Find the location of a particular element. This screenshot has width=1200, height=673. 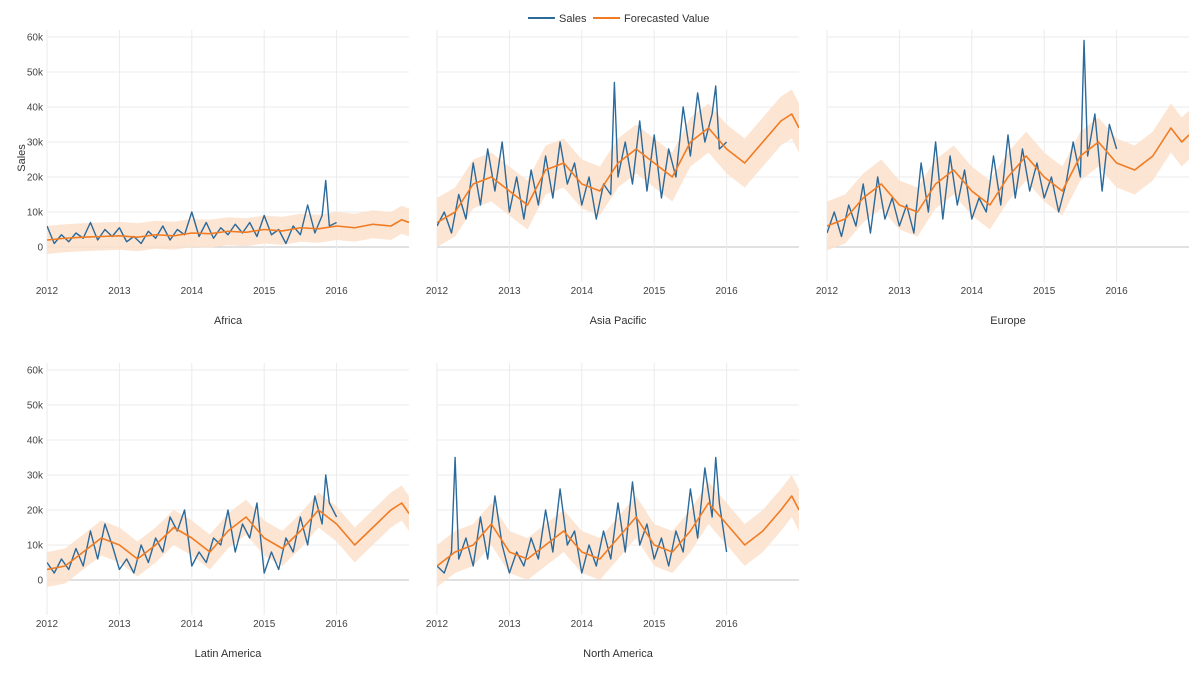

panel-title: Africa is located at coordinates (228, 321).